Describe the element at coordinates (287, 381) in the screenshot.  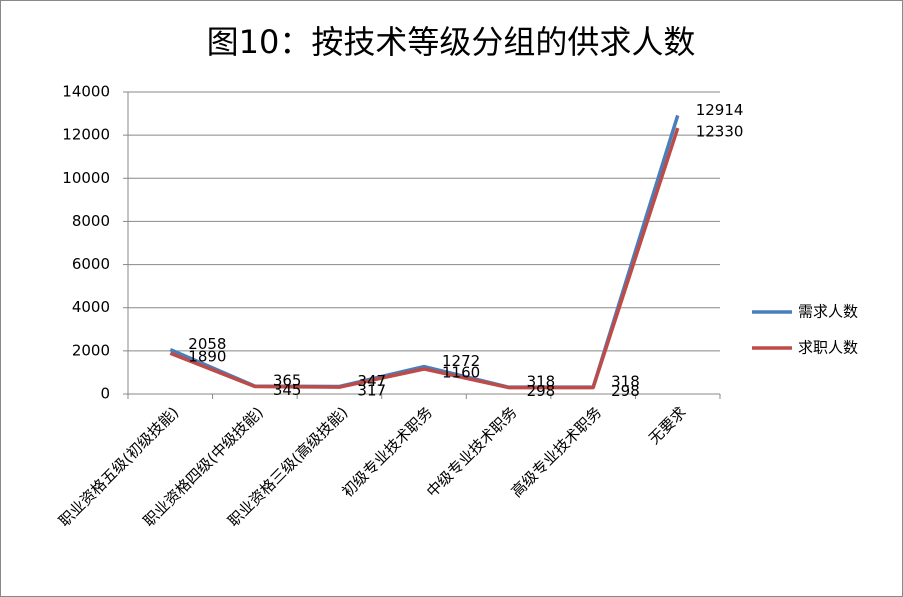
I see `data-label: 365` at that location.